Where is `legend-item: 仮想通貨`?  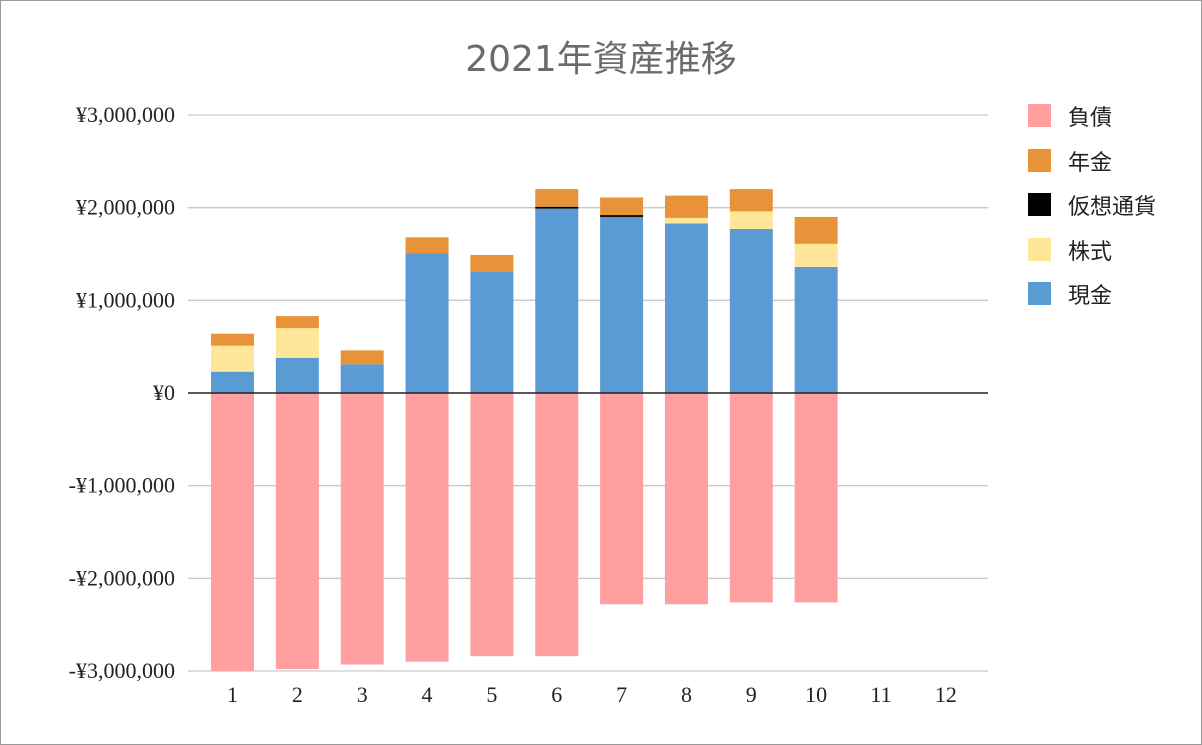 legend-item: 仮想通貨 is located at coordinates (1111, 209).